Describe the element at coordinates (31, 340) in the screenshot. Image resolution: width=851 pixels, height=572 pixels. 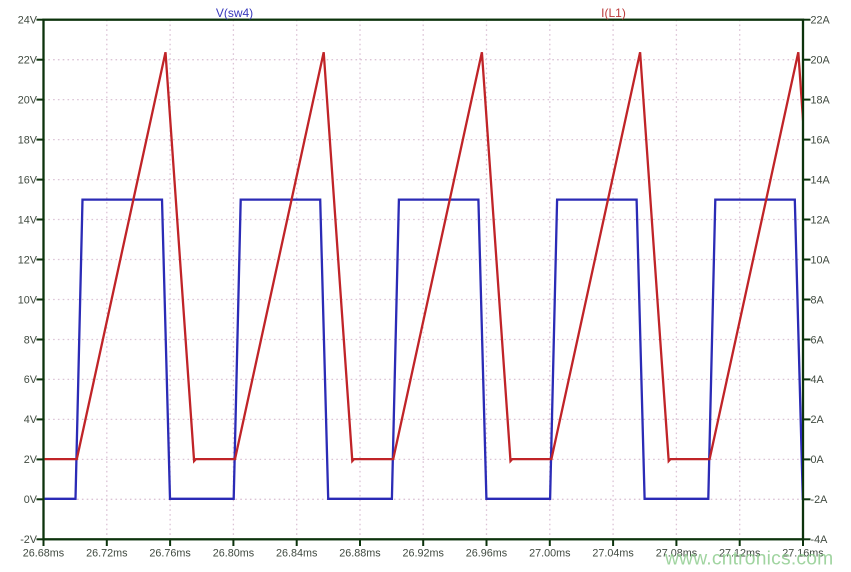
I see `svg-text: 8V` at that location.